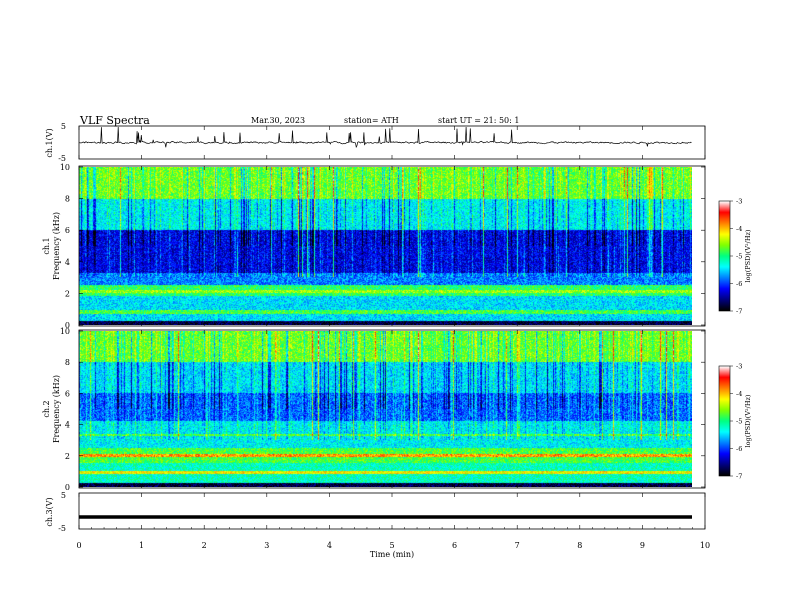 The height and width of the screenshot is (612, 792). What do you see at coordinates (392, 554) in the screenshot?
I see `time-axis-label: Time (min)` at bounding box center [392, 554].